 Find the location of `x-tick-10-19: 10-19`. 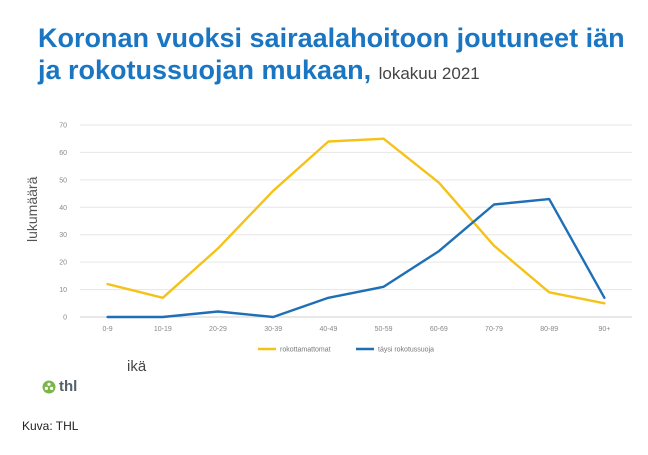

x-tick-10-19: 10-19 is located at coordinates (163, 329).